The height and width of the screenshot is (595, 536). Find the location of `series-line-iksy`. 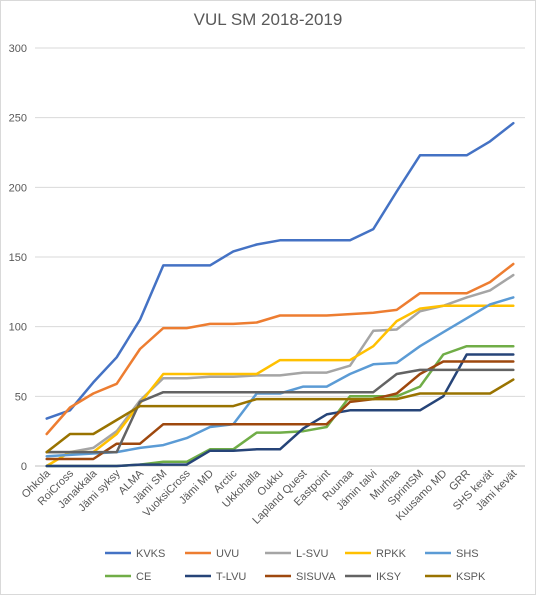

series-line-iksy is located at coordinates (280, 411).